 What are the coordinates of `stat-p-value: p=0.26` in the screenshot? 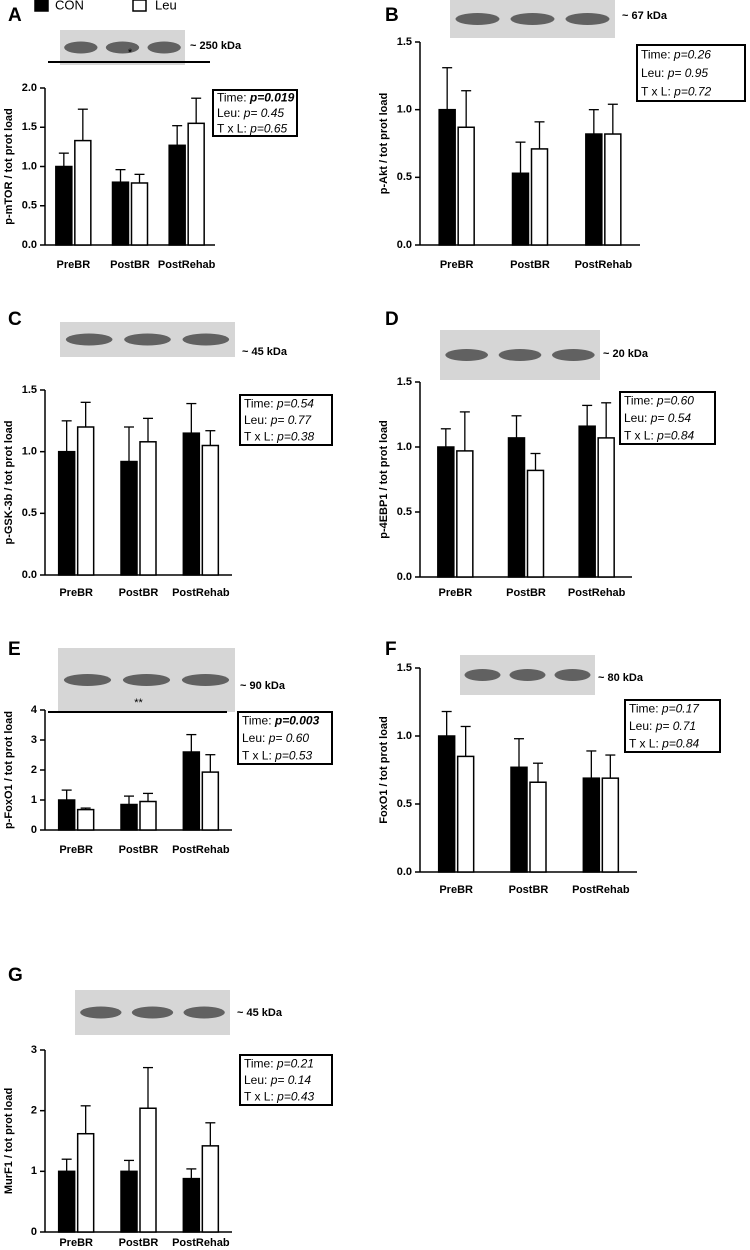 It's located at (692, 55).